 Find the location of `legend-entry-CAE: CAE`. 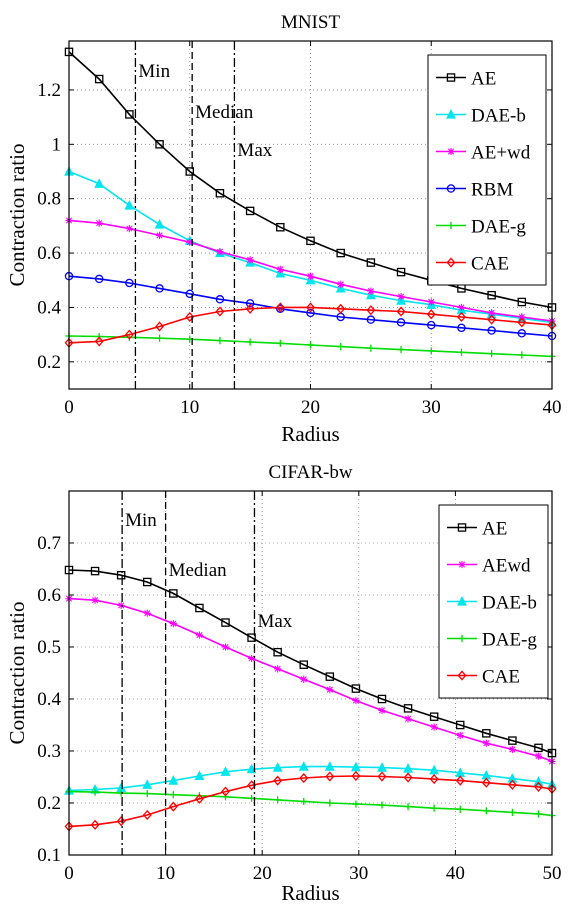

legend-entry-CAE: CAE is located at coordinates (472, 264).